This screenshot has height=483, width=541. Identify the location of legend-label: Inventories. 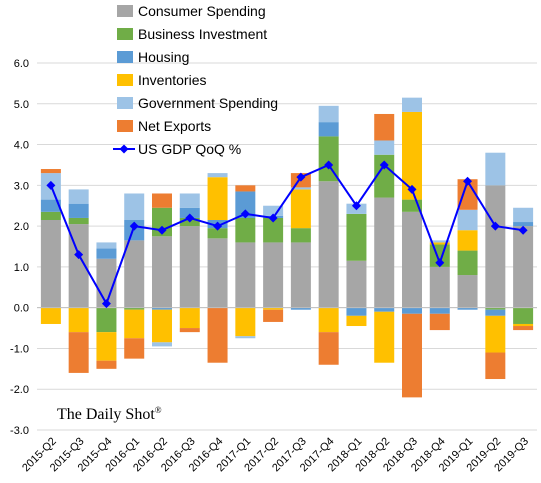
(172, 80).